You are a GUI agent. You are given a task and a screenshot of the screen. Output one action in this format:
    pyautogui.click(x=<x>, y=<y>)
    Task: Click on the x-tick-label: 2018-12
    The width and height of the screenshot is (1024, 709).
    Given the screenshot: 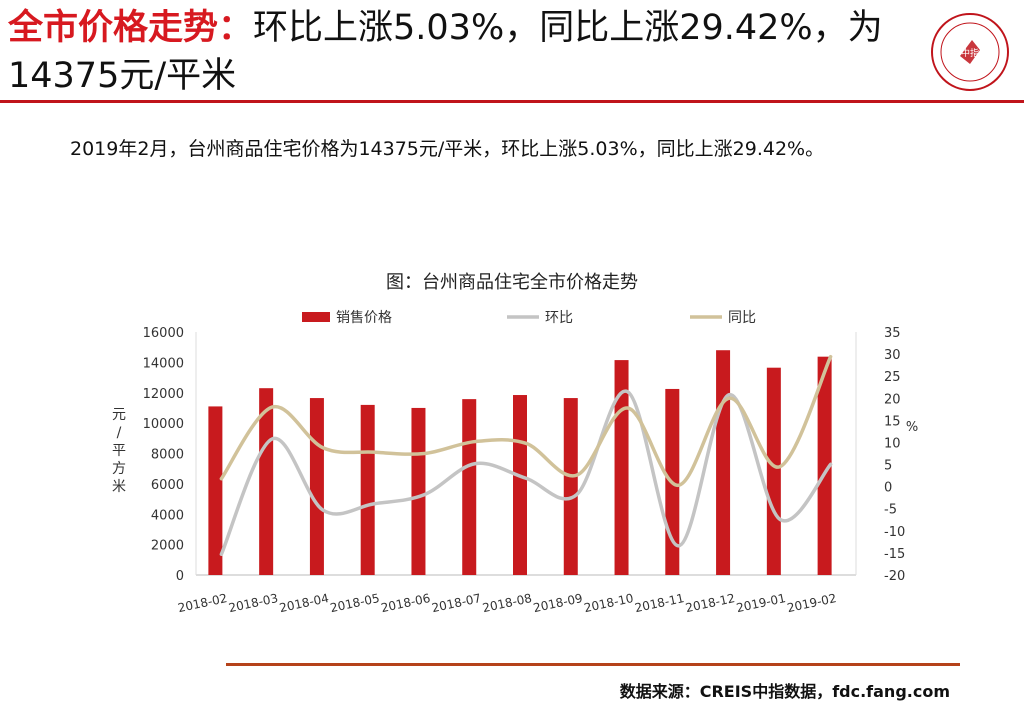 What is the action you would take?
    pyautogui.click(x=710, y=603)
    